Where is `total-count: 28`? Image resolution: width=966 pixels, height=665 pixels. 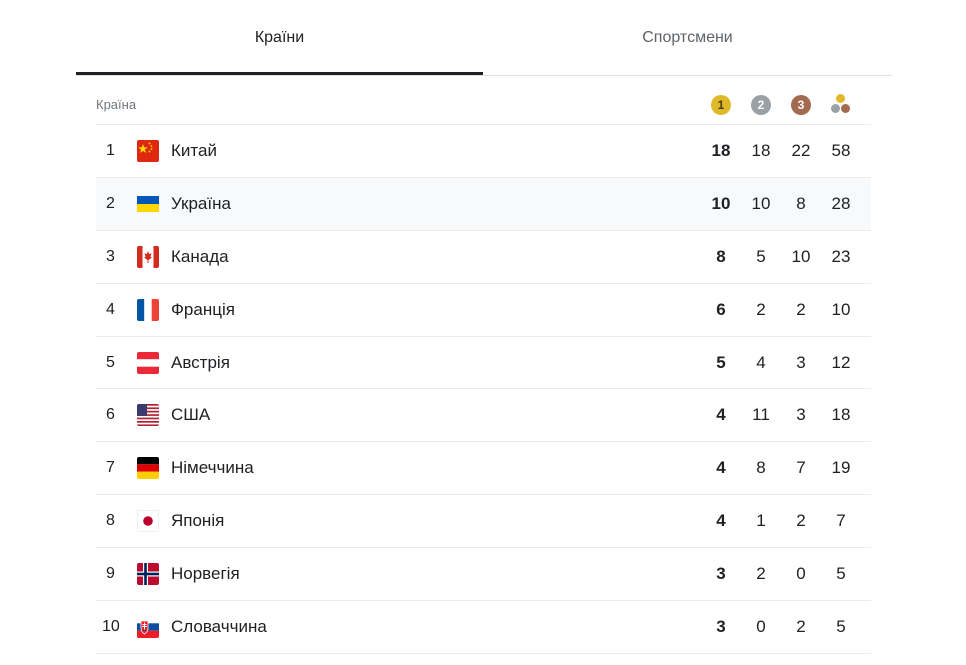
total-count: 28 is located at coordinates (841, 203).